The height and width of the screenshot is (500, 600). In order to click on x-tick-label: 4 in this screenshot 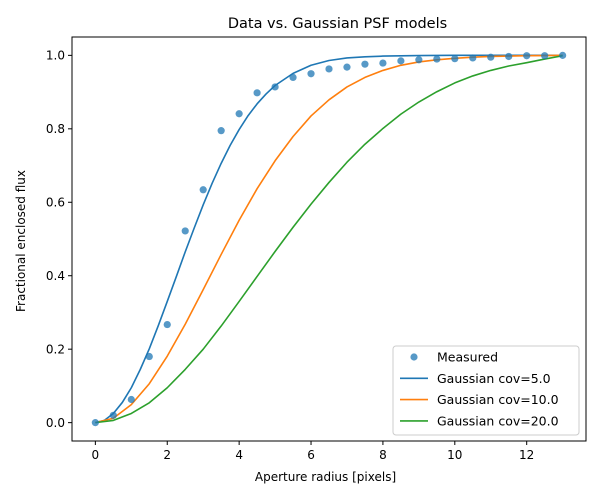, I will do `click(239, 455)`.